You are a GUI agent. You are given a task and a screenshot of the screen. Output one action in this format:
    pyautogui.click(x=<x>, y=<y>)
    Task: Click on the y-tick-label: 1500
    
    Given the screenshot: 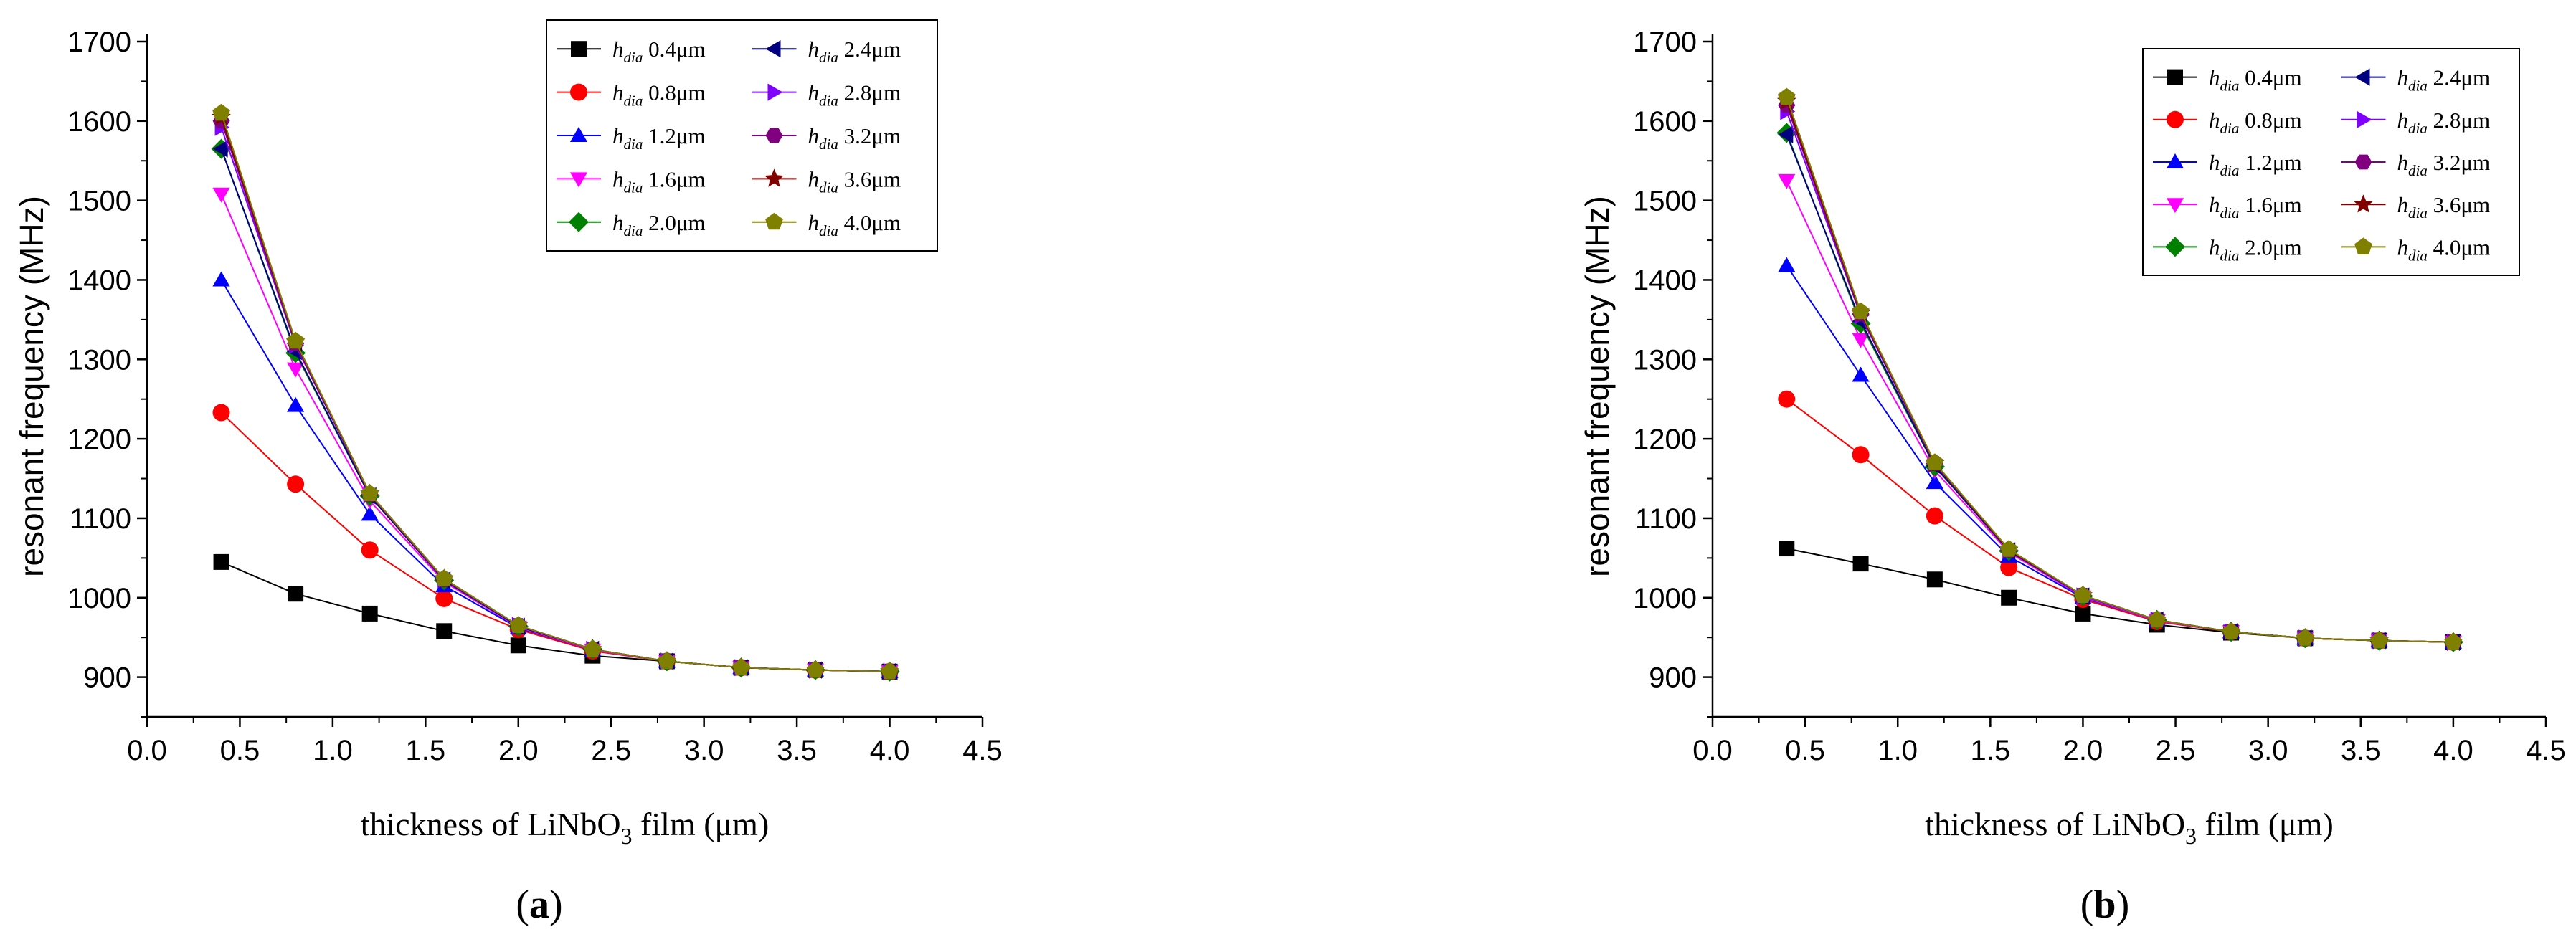 What is the action you would take?
    pyautogui.click(x=99, y=201)
    